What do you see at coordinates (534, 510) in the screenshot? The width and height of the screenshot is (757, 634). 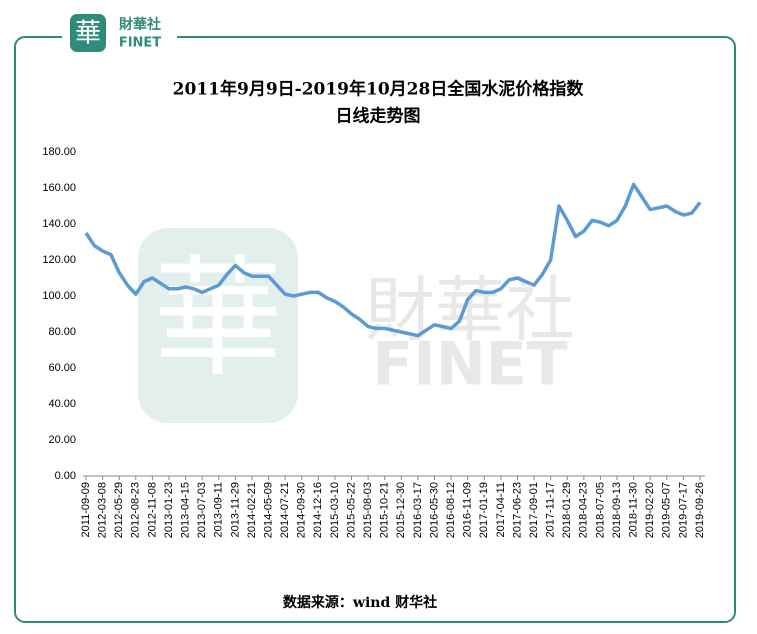 I see `x-tick-label: 2017-09-01` at bounding box center [534, 510].